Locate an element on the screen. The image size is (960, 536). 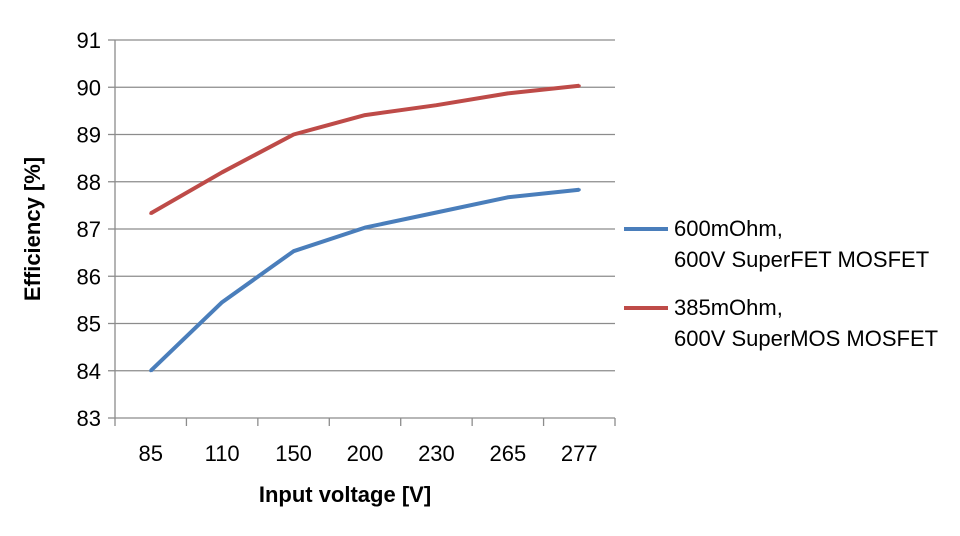
legend-entry-1: 600mOhm, 600V SuperFET MOSFET is located at coordinates (776, 244).